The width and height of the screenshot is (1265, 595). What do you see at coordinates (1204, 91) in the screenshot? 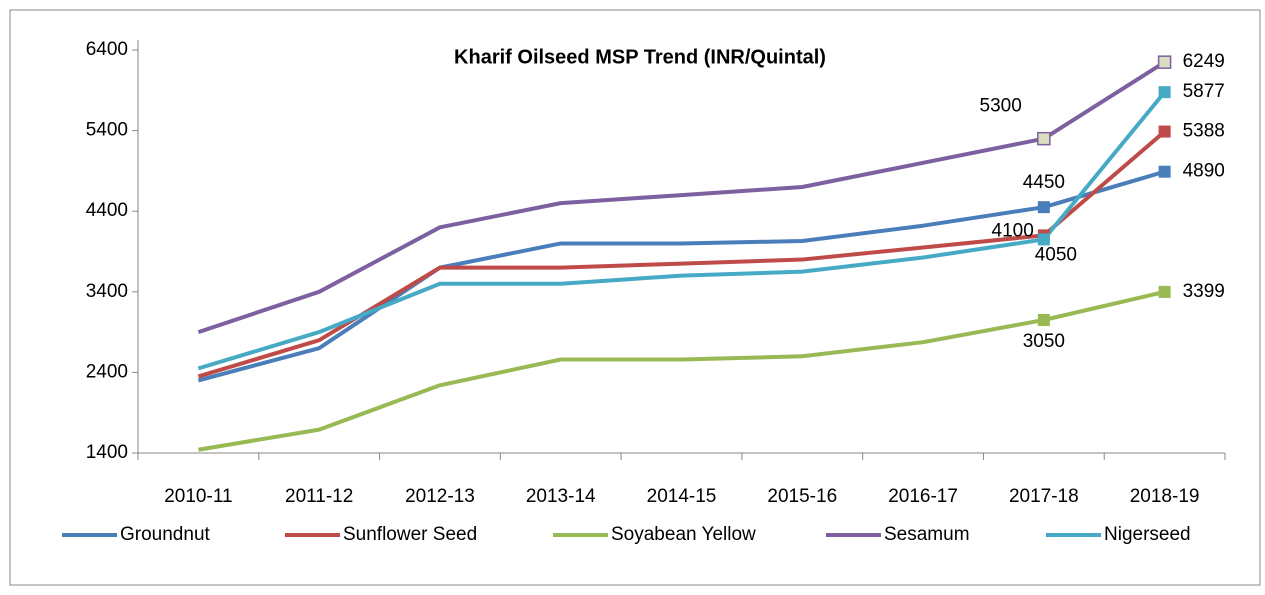
I see `data-label: 5877` at bounding box center [1204, 91].